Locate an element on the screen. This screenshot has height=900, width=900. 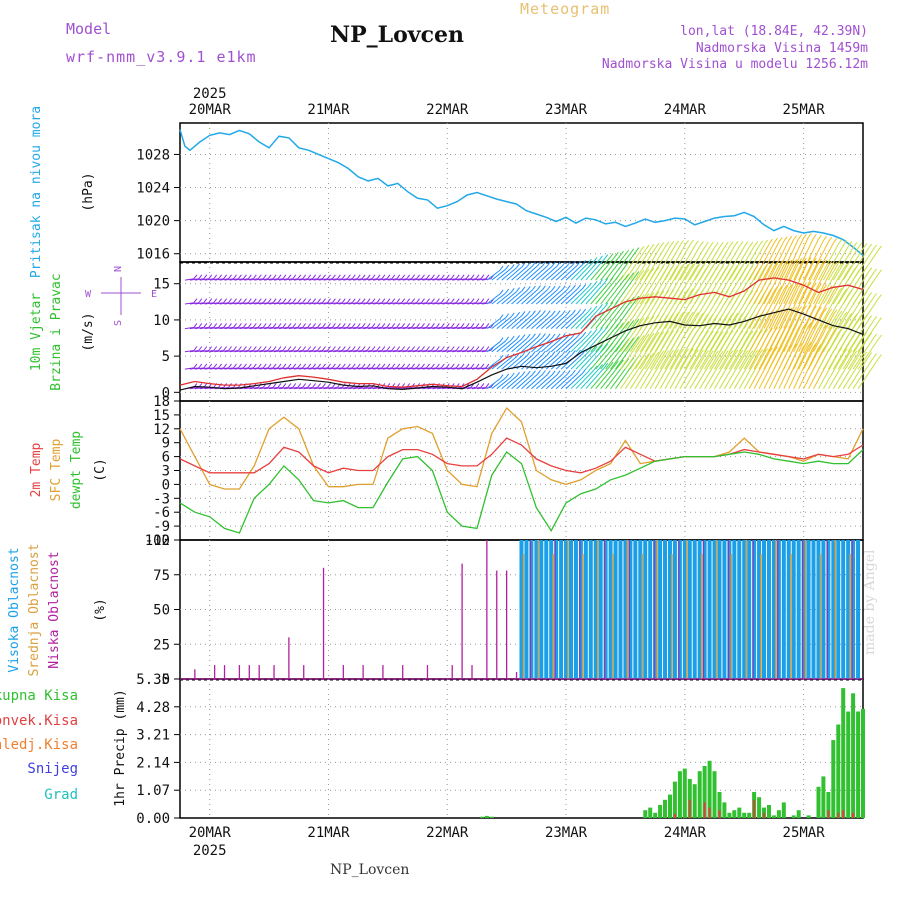
y-tick-label: 0 is located at coordinates (166, 680).